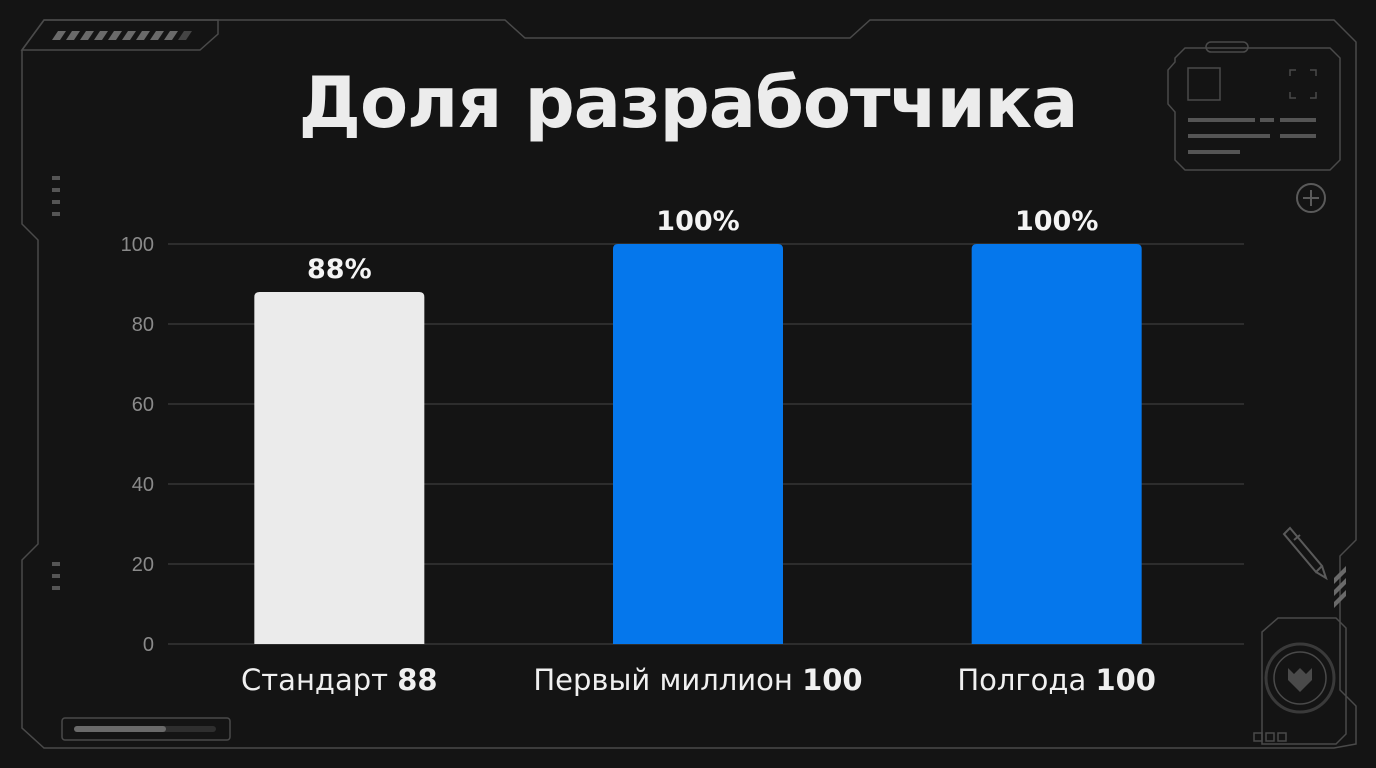 The image size is (1376, 768). I want to click on progress-bar-icon, so click(146, 729).